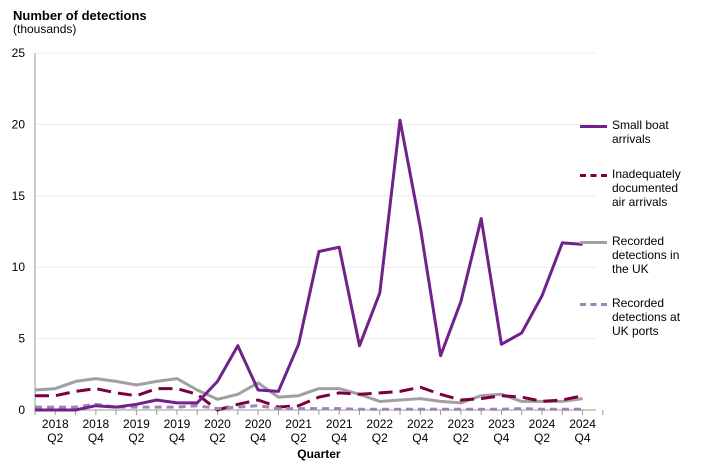  What do you see at coordinates (19, 196) in the screenshot?
I see `y-tick-label: 15` at bounding box center [19, 196].